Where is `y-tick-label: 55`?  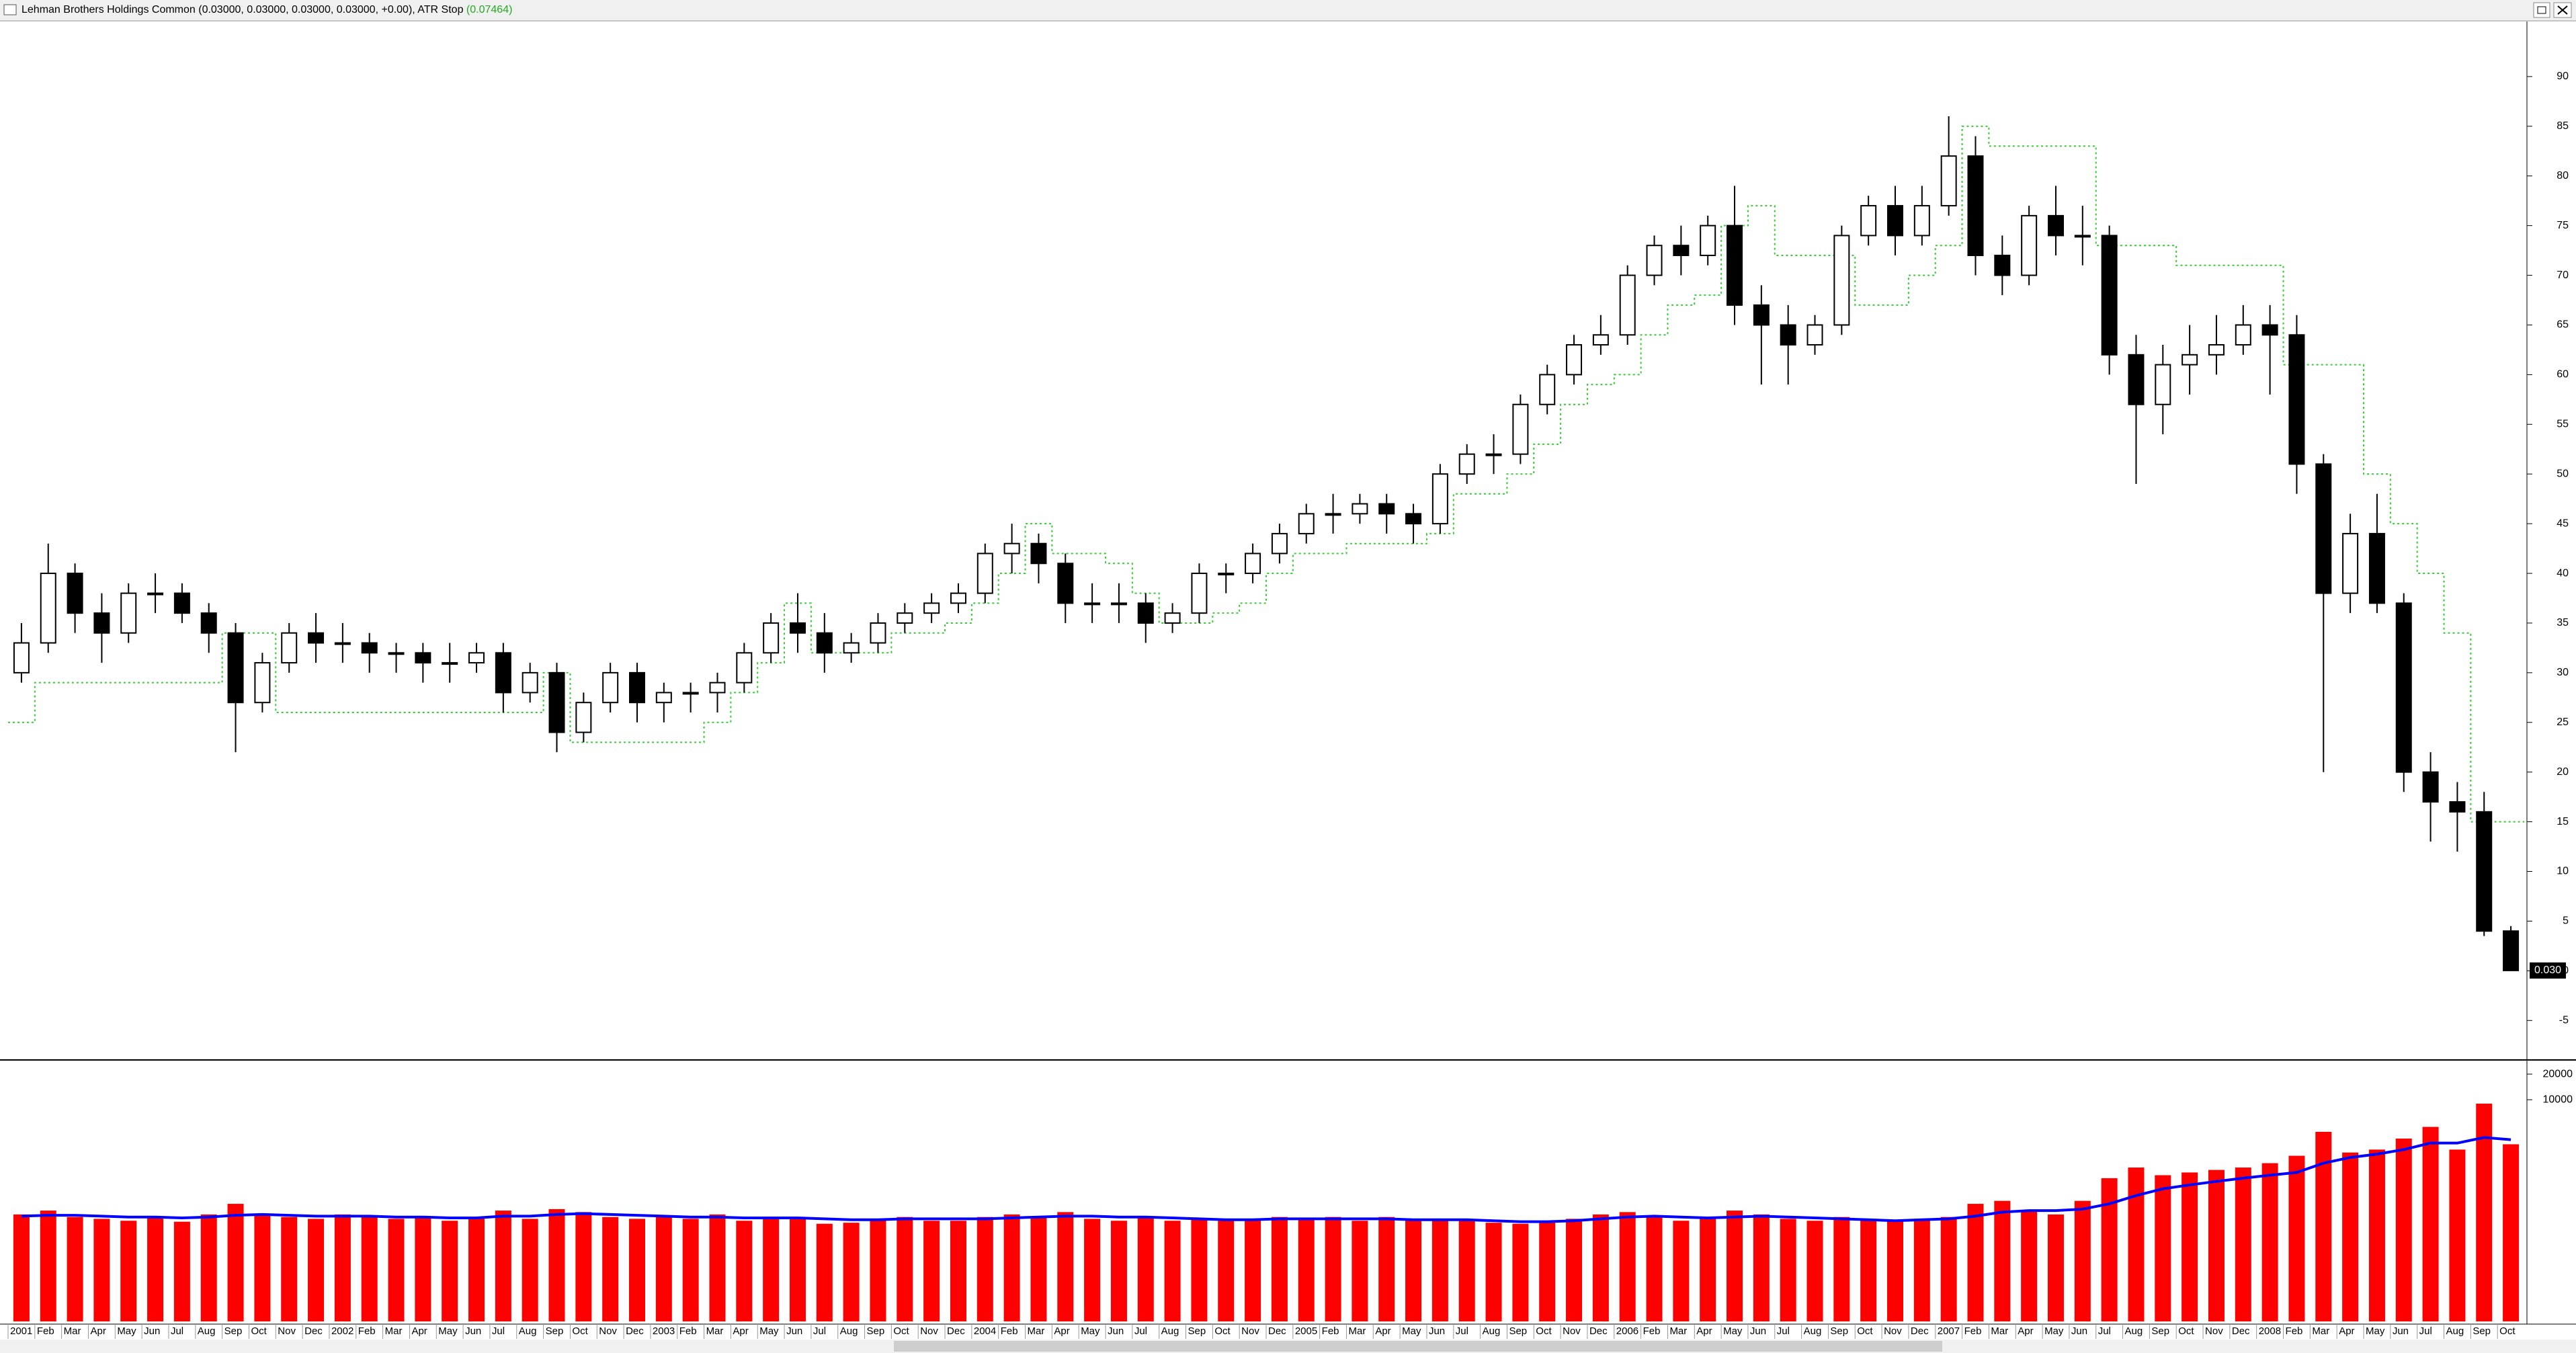
y-tick-label: 55 is located at coordinates (2563, 424).